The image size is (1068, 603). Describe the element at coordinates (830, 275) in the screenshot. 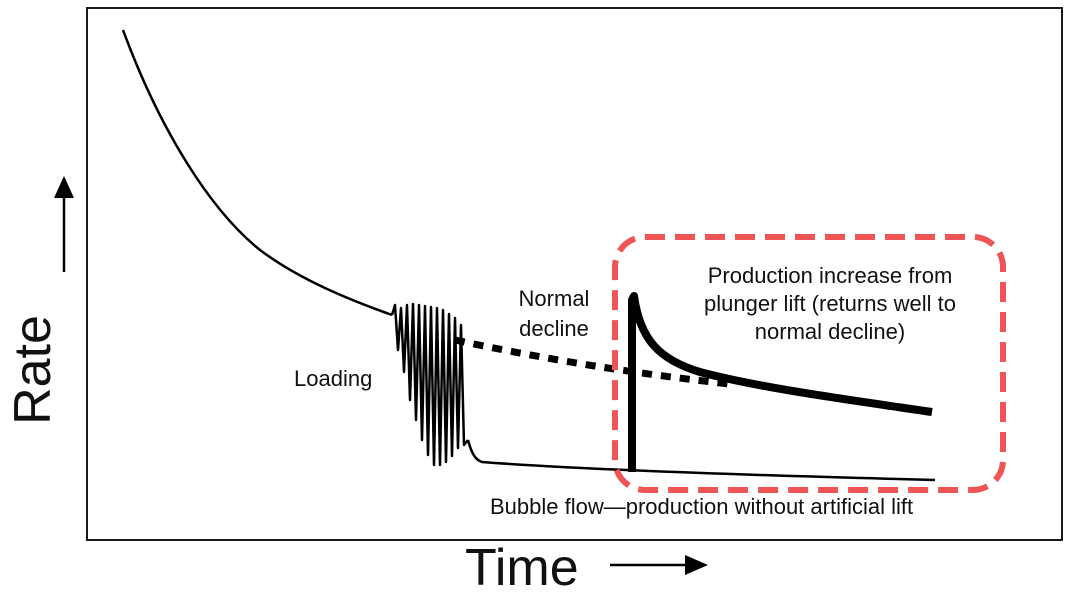

I see `production-line-1: Production increase from` at that location.